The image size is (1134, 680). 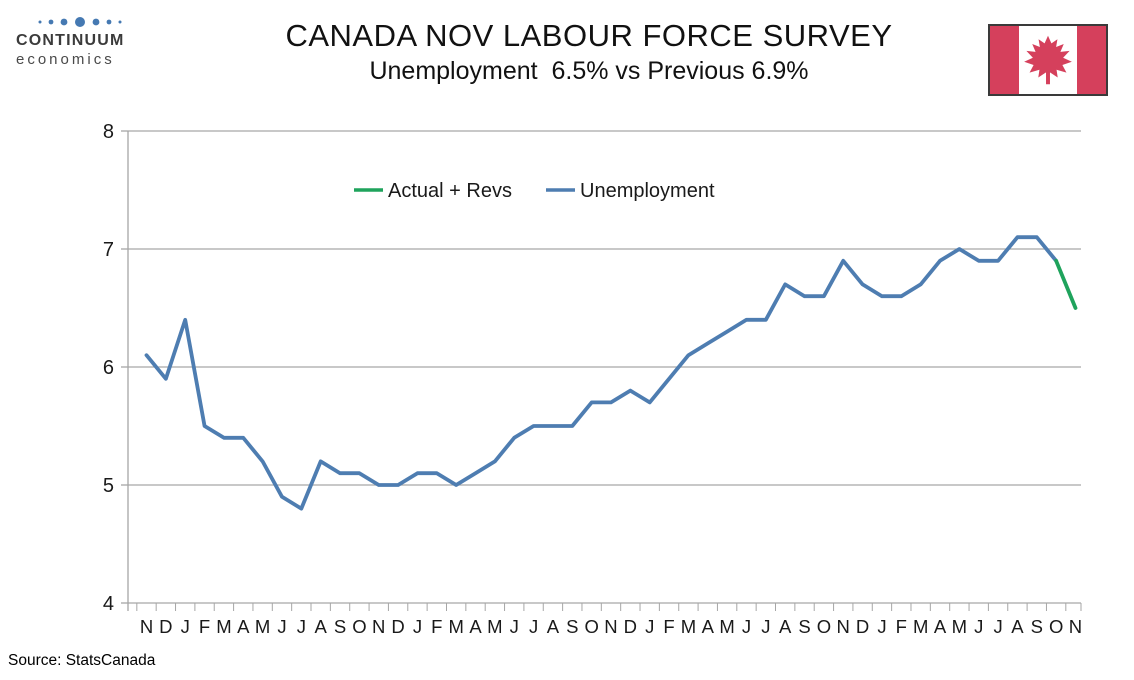 What do you see at coordinates (65, 59) in the screenshot?
I see `logo-tagline: economics` at bounding box center [65, 59].